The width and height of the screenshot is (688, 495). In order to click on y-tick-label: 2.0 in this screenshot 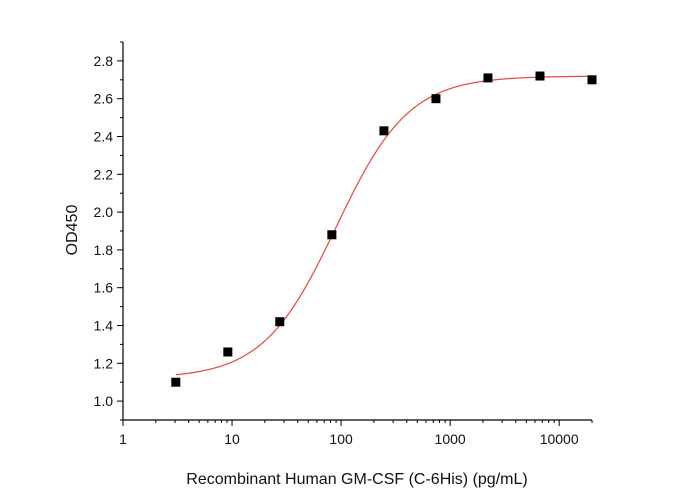, I will do `click(104, 212)`.